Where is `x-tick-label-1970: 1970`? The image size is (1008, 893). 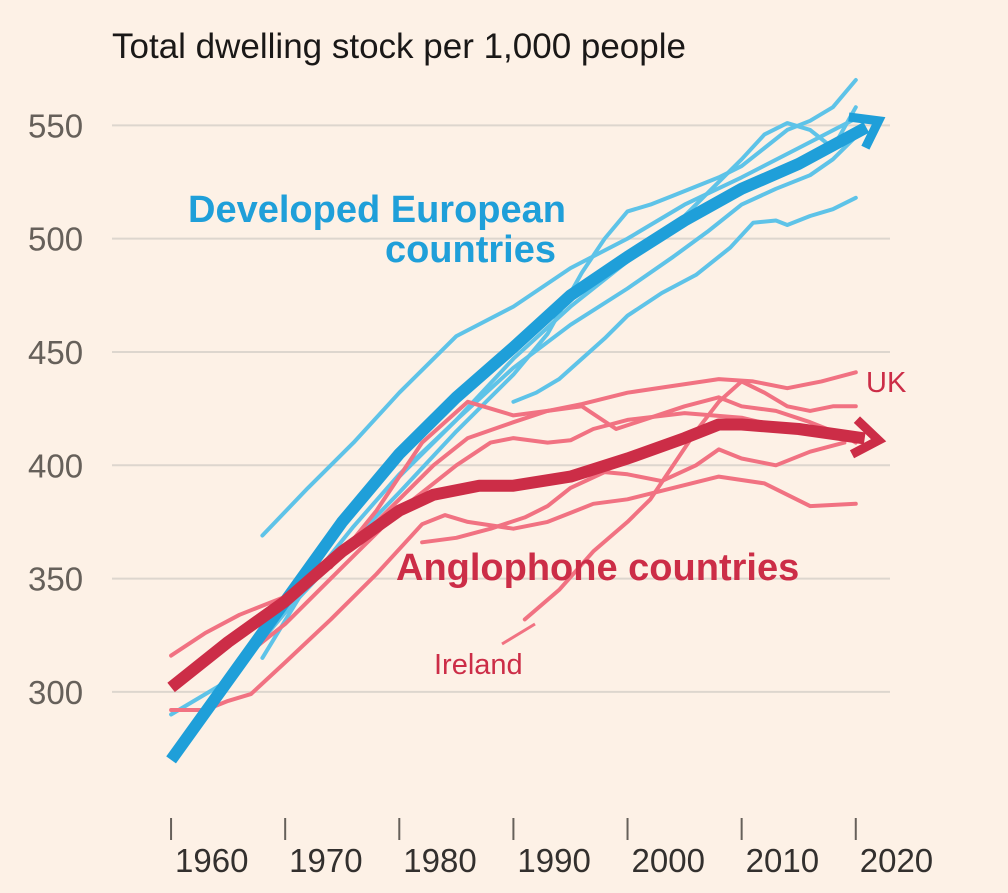 x-tick-label-1970: 1970 is located at coordinates (325, 860).